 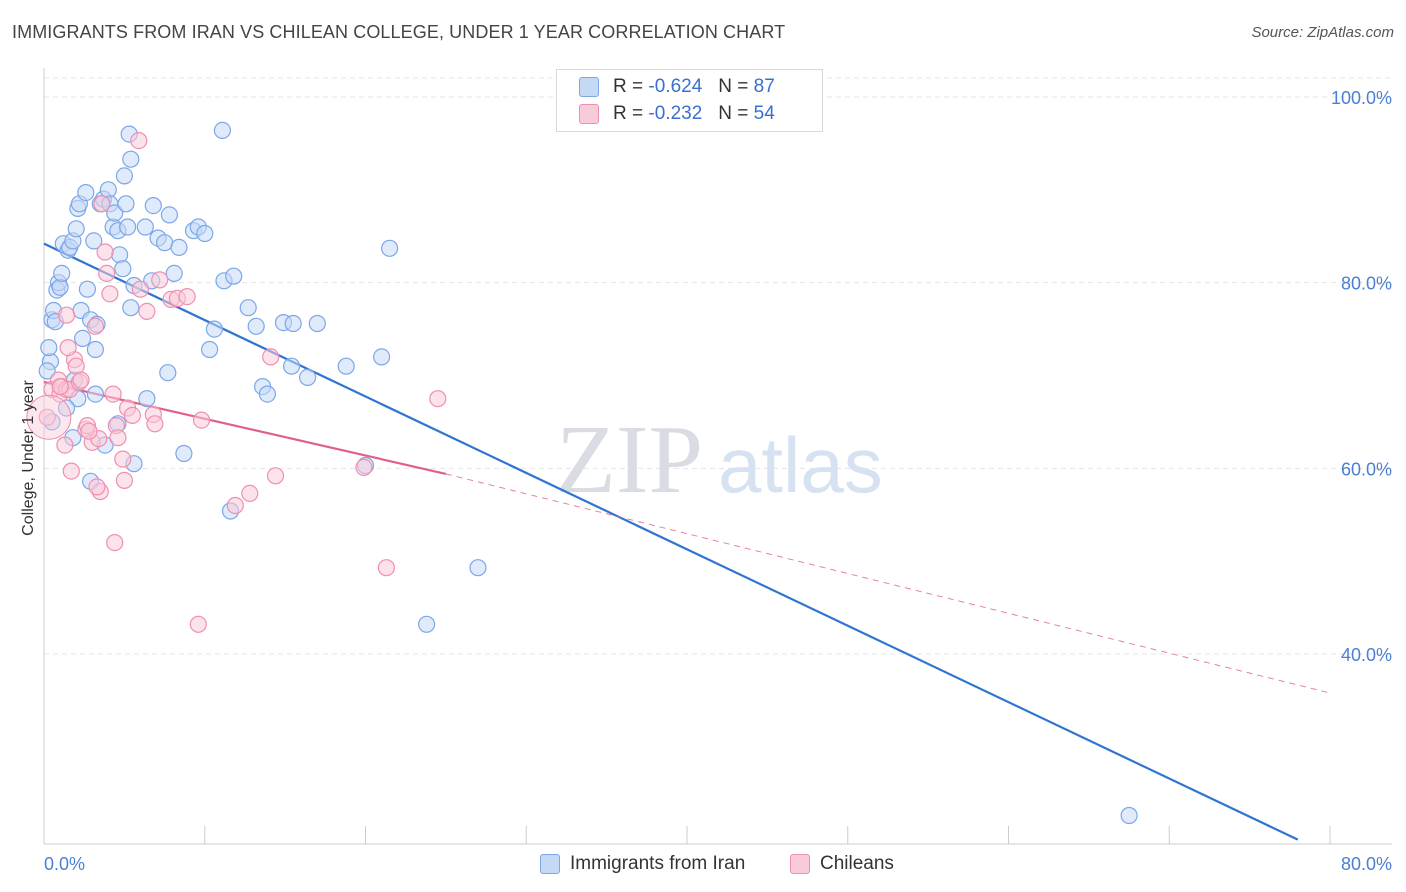 What do you see at coordinates (658, 863) in the screenshot?
I see `series-legend-label-iran: Immigrants from Iran` at bounding box center [658, 863].